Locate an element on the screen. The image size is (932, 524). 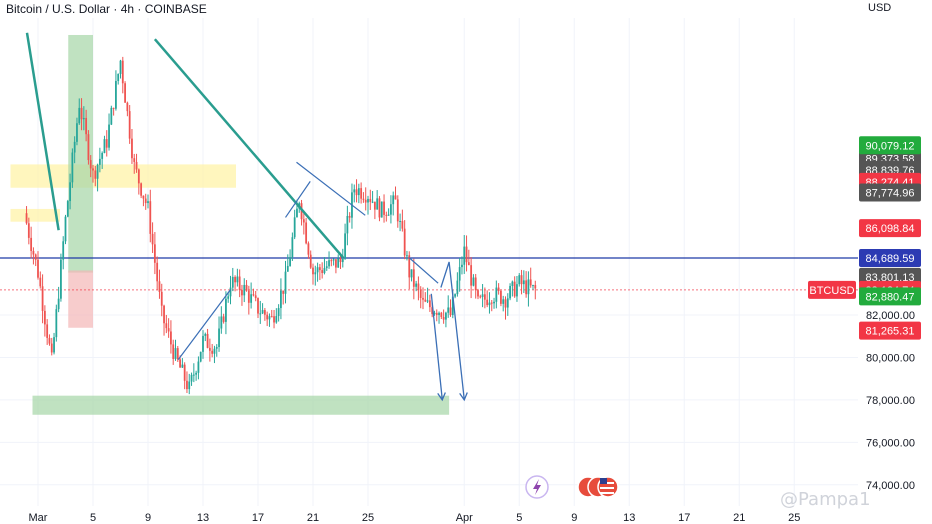
y-tick-label: 74,000.00 is located at coordinates (890, 486).